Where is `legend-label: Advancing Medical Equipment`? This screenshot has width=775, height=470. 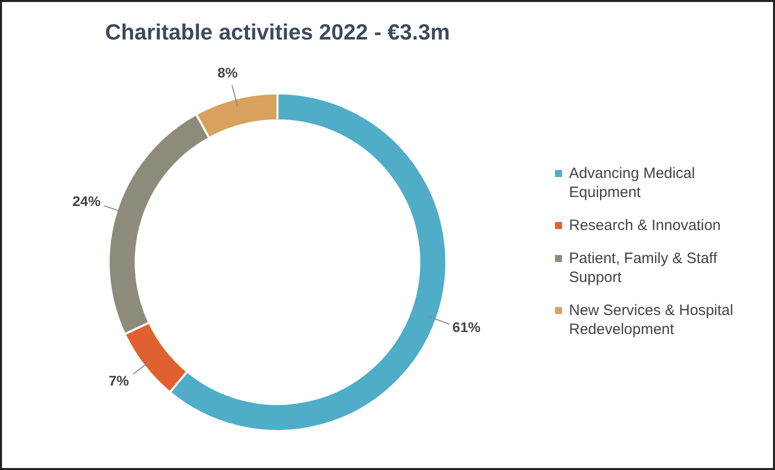
legend-label: Advancing Medical Equipment is located at coordinates (632, 183).